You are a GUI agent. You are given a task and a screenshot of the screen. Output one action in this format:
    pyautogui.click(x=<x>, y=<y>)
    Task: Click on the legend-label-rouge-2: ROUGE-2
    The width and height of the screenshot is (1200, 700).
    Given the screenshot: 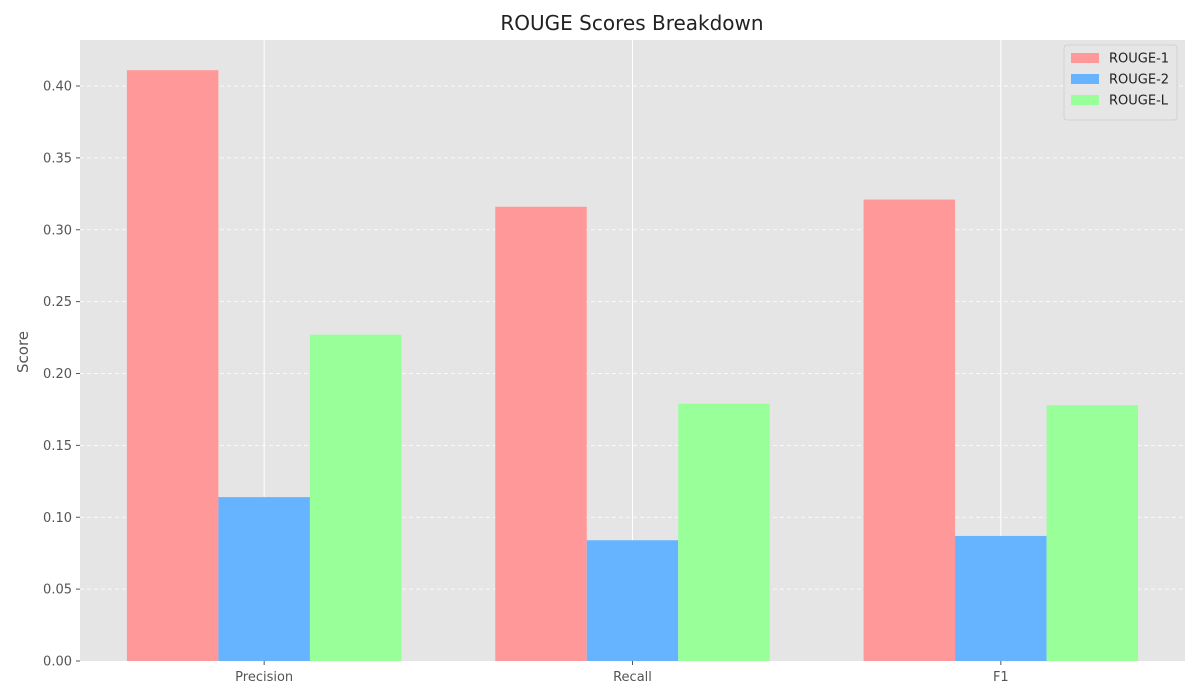 What is the action you would take?
    pyautogui.click(x=1139, y=80)
    